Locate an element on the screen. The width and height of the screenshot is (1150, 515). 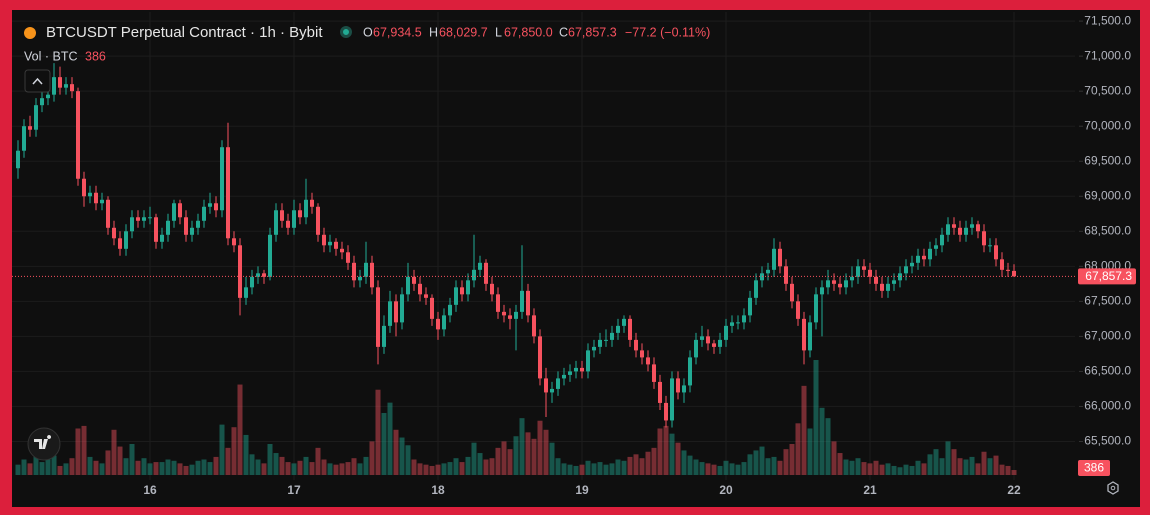
last-price-label: 67,857.3 is located at coordinates (1108, 276).